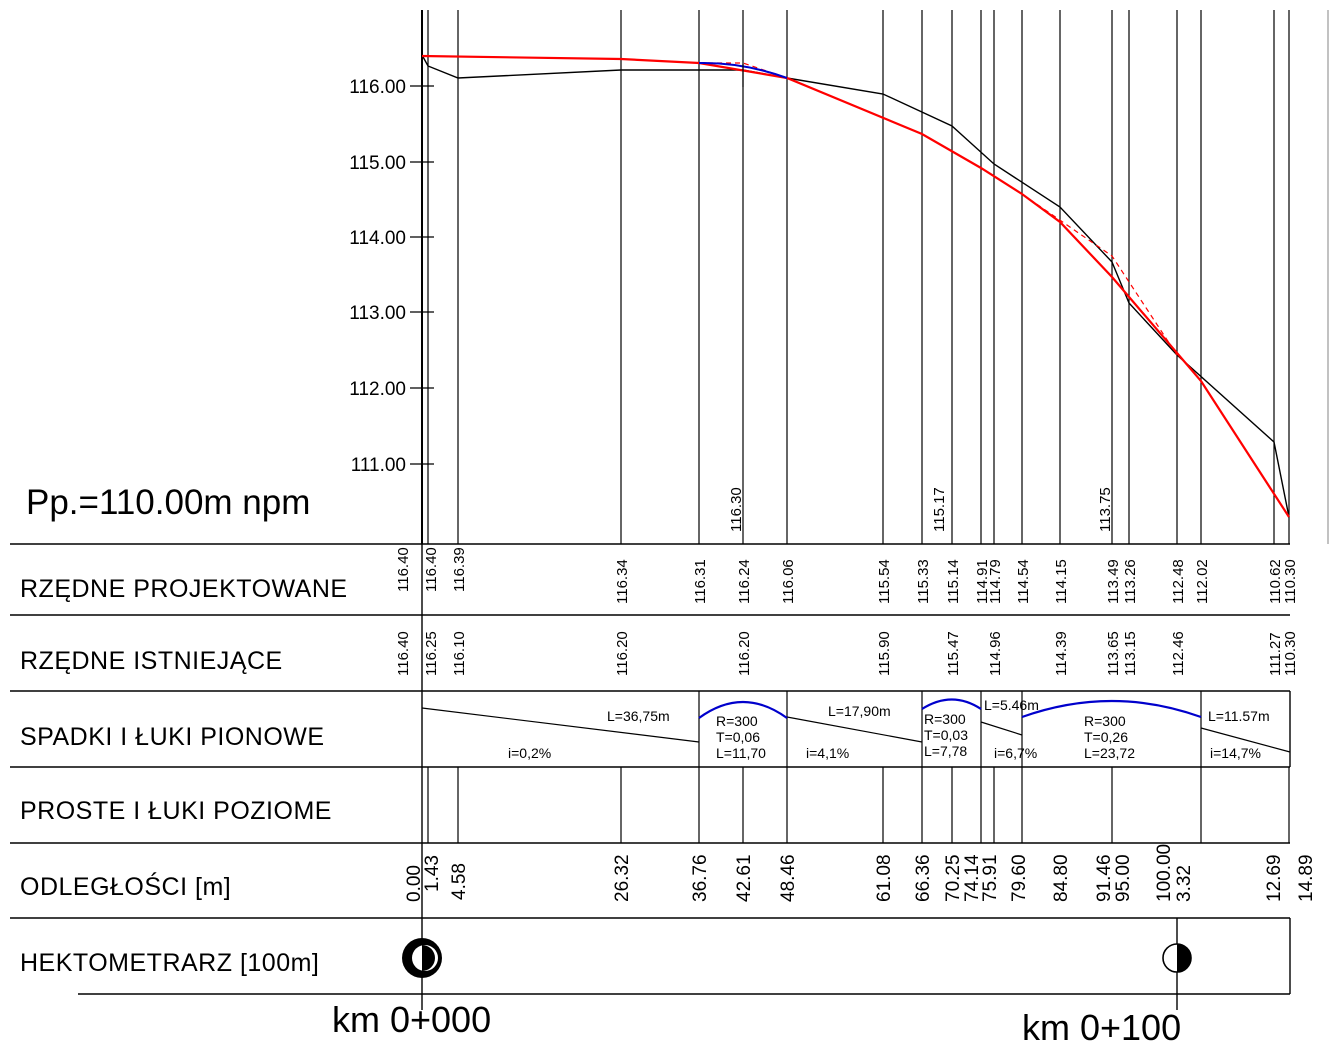  Describe the element at coordinates (529, 753) in the screenshot. I see `segment-grade: i=0,2%` at that location.